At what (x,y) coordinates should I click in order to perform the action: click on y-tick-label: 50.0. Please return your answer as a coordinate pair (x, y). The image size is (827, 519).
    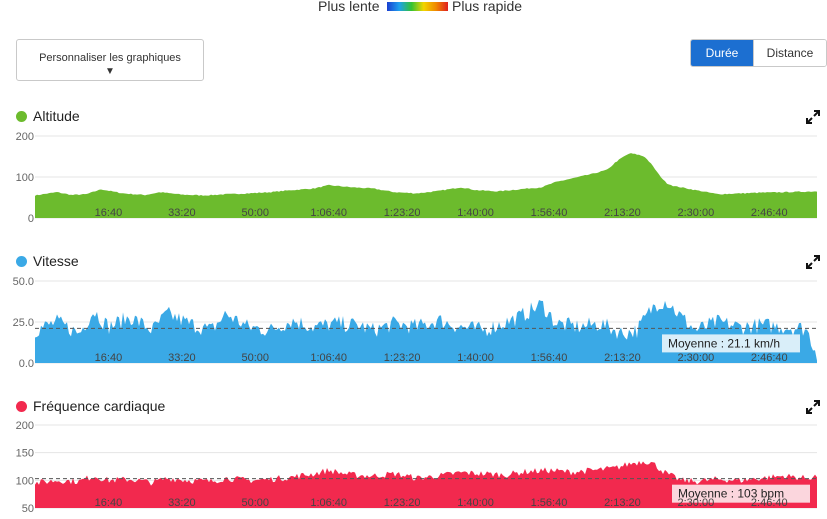
    Looking at the image, I should click on (23, 282).